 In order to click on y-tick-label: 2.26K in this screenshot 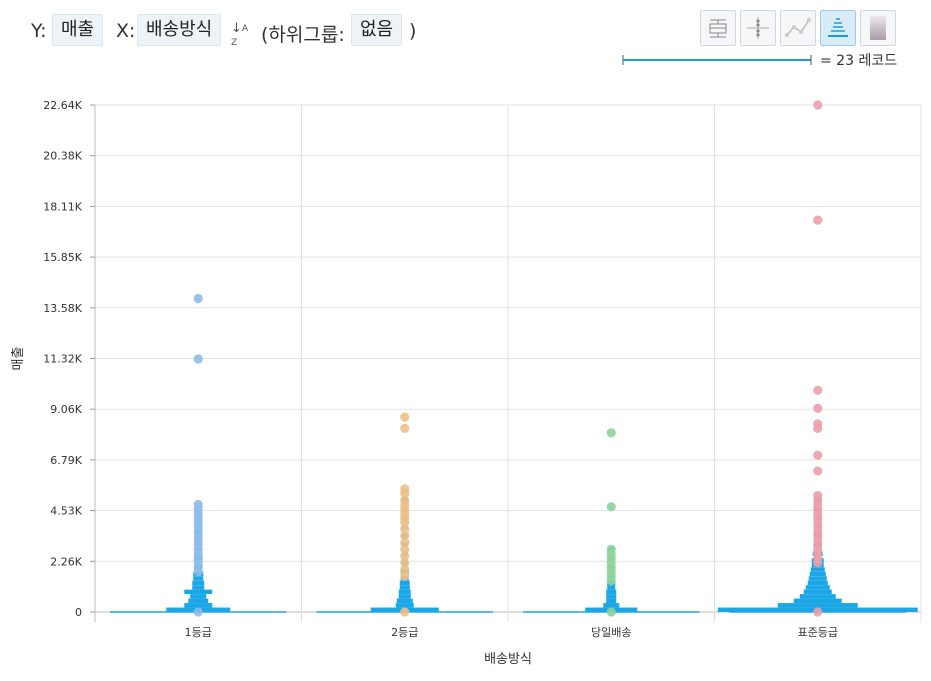, I will do `click(66, 561)`.